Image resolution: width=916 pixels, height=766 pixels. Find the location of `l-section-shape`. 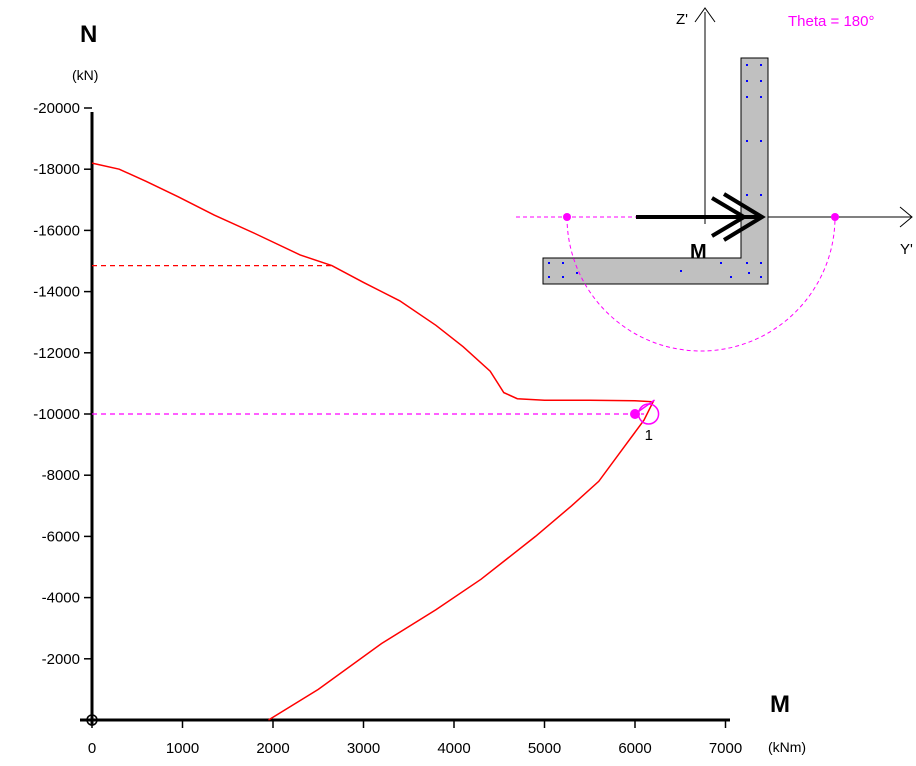

l-section-shape is located at coordinates (655, 171).